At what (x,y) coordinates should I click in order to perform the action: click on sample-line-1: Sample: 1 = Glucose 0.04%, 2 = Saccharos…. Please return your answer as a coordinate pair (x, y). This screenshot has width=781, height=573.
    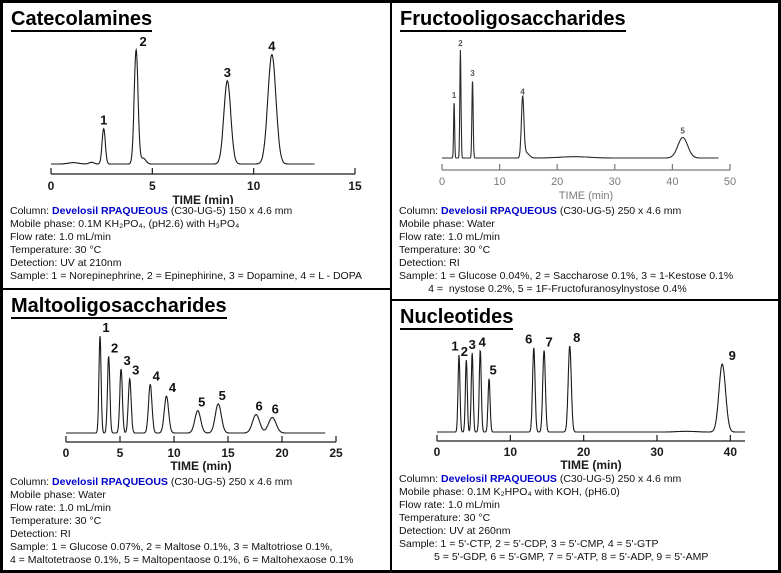
    Looking at the image, I should click on (566, 276).